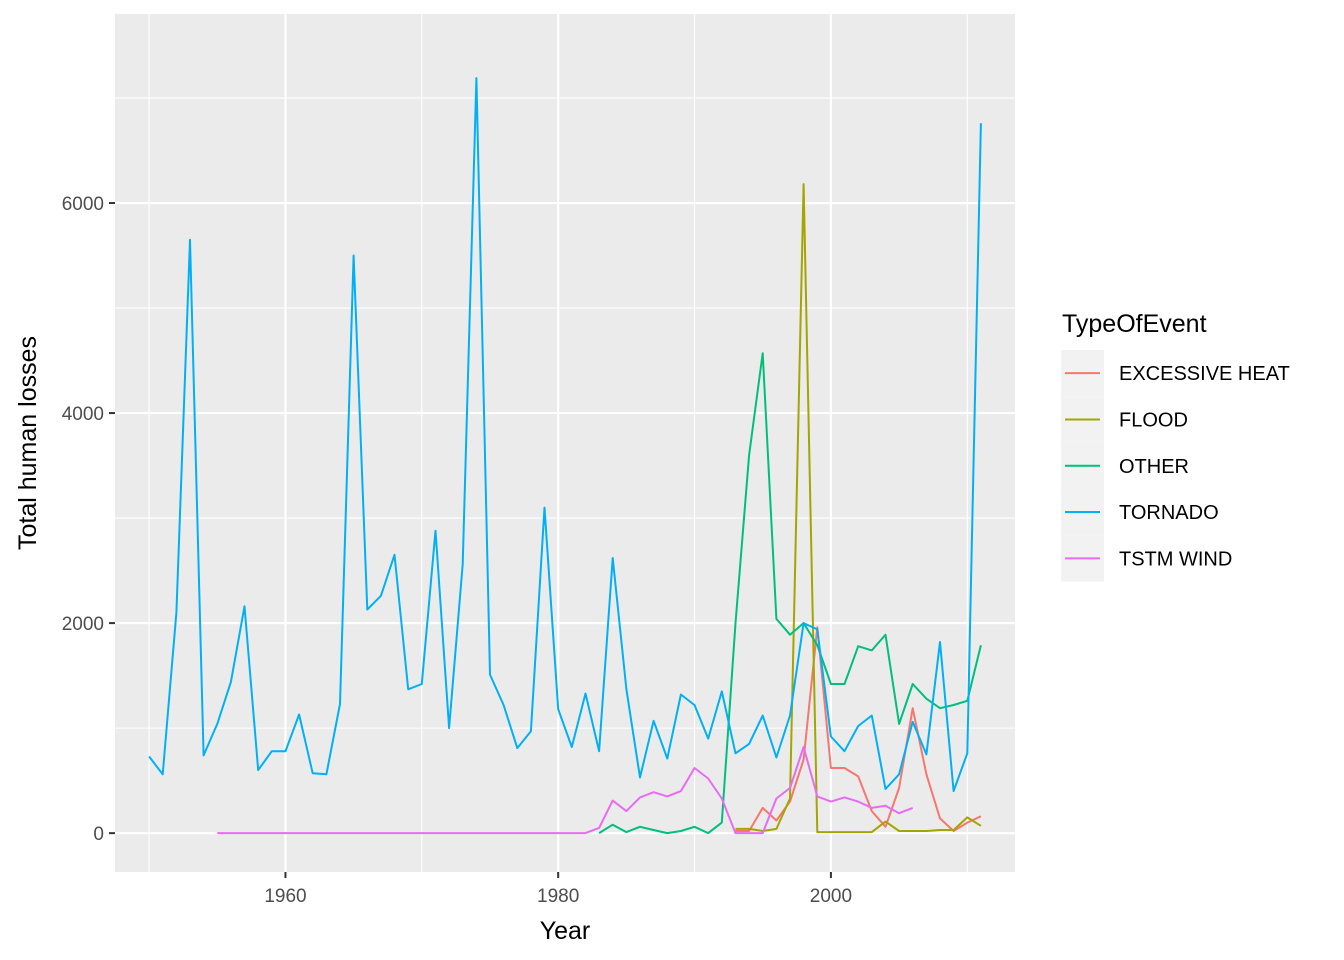  What do you see at coordinates (1204, 374) in the screenshot?
I see `legend-label-excessive-heat: EXCESSIVE HEAT` at bounding box center [1204, 374].